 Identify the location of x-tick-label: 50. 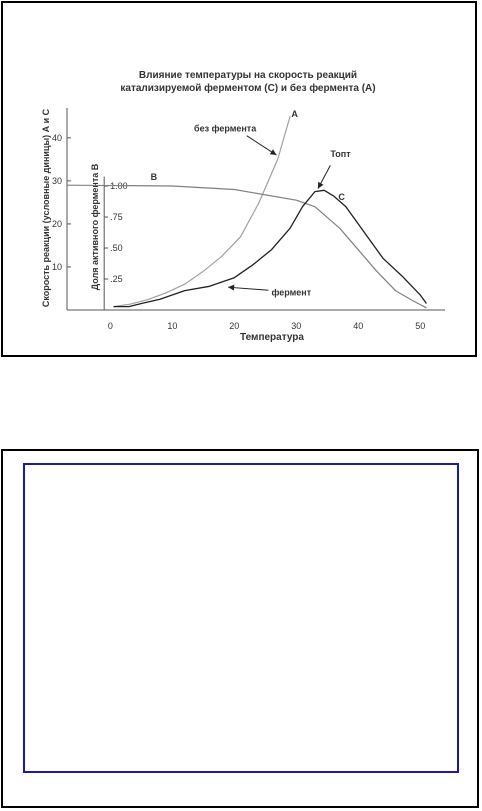
(420, 326).